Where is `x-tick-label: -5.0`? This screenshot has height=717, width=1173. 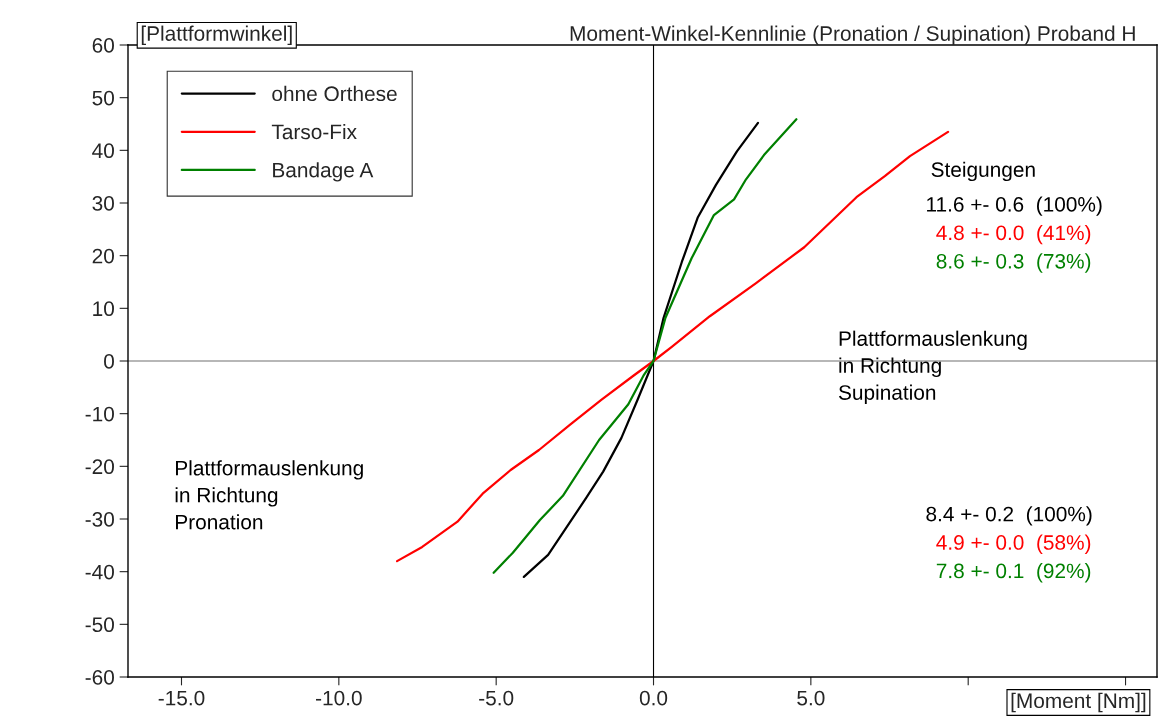 x-tick-label: -5.0 is located at coordinates (496, 698).